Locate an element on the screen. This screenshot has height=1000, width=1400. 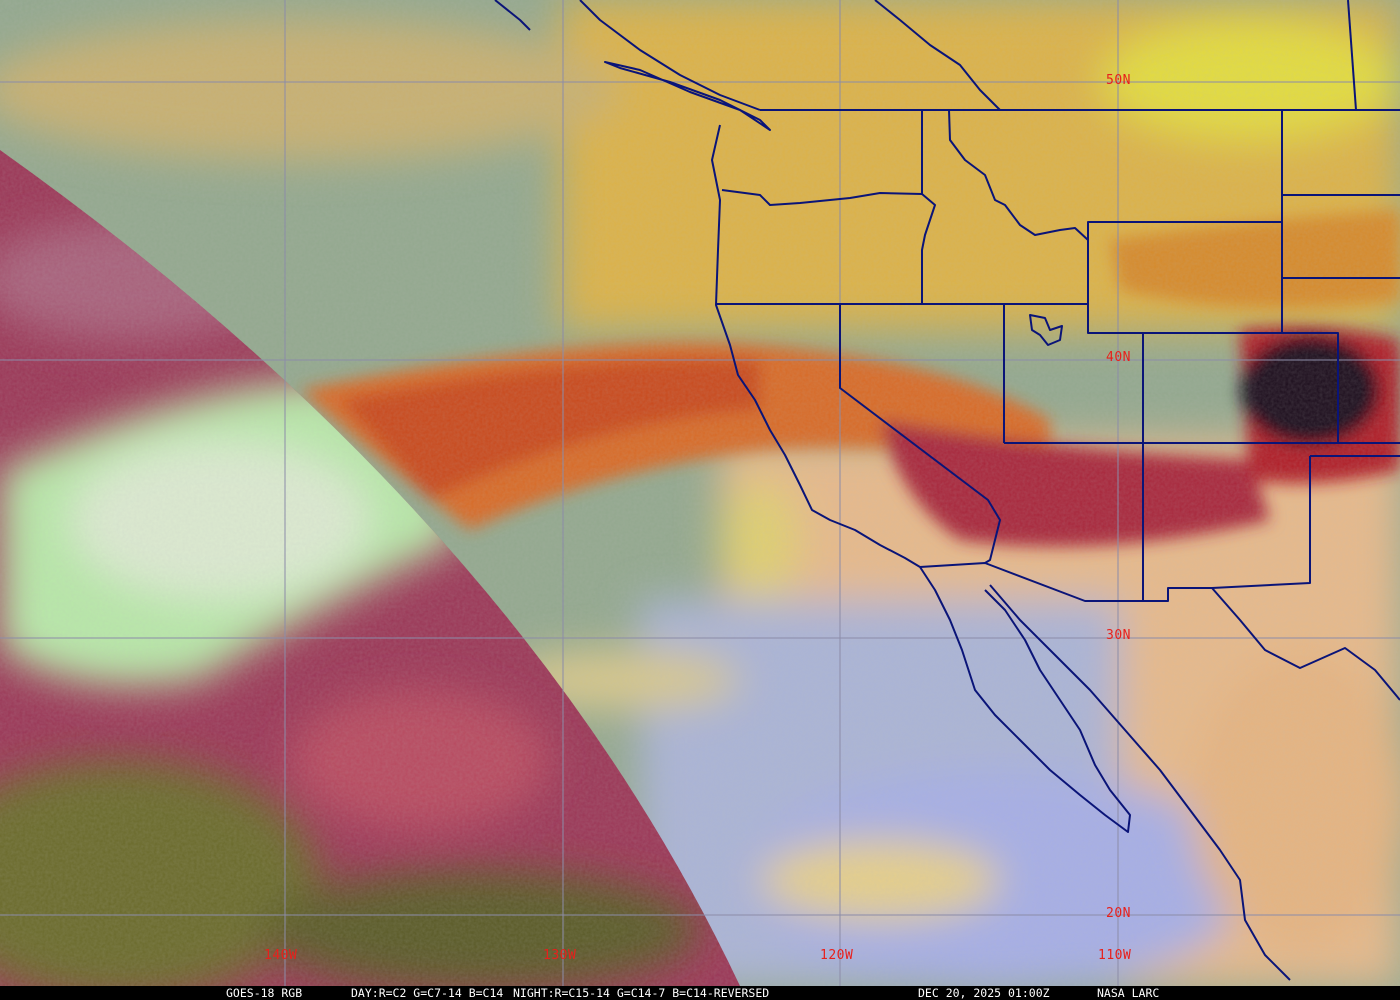
lon-label-110w: 110W is located at coordinates (1115, 955).